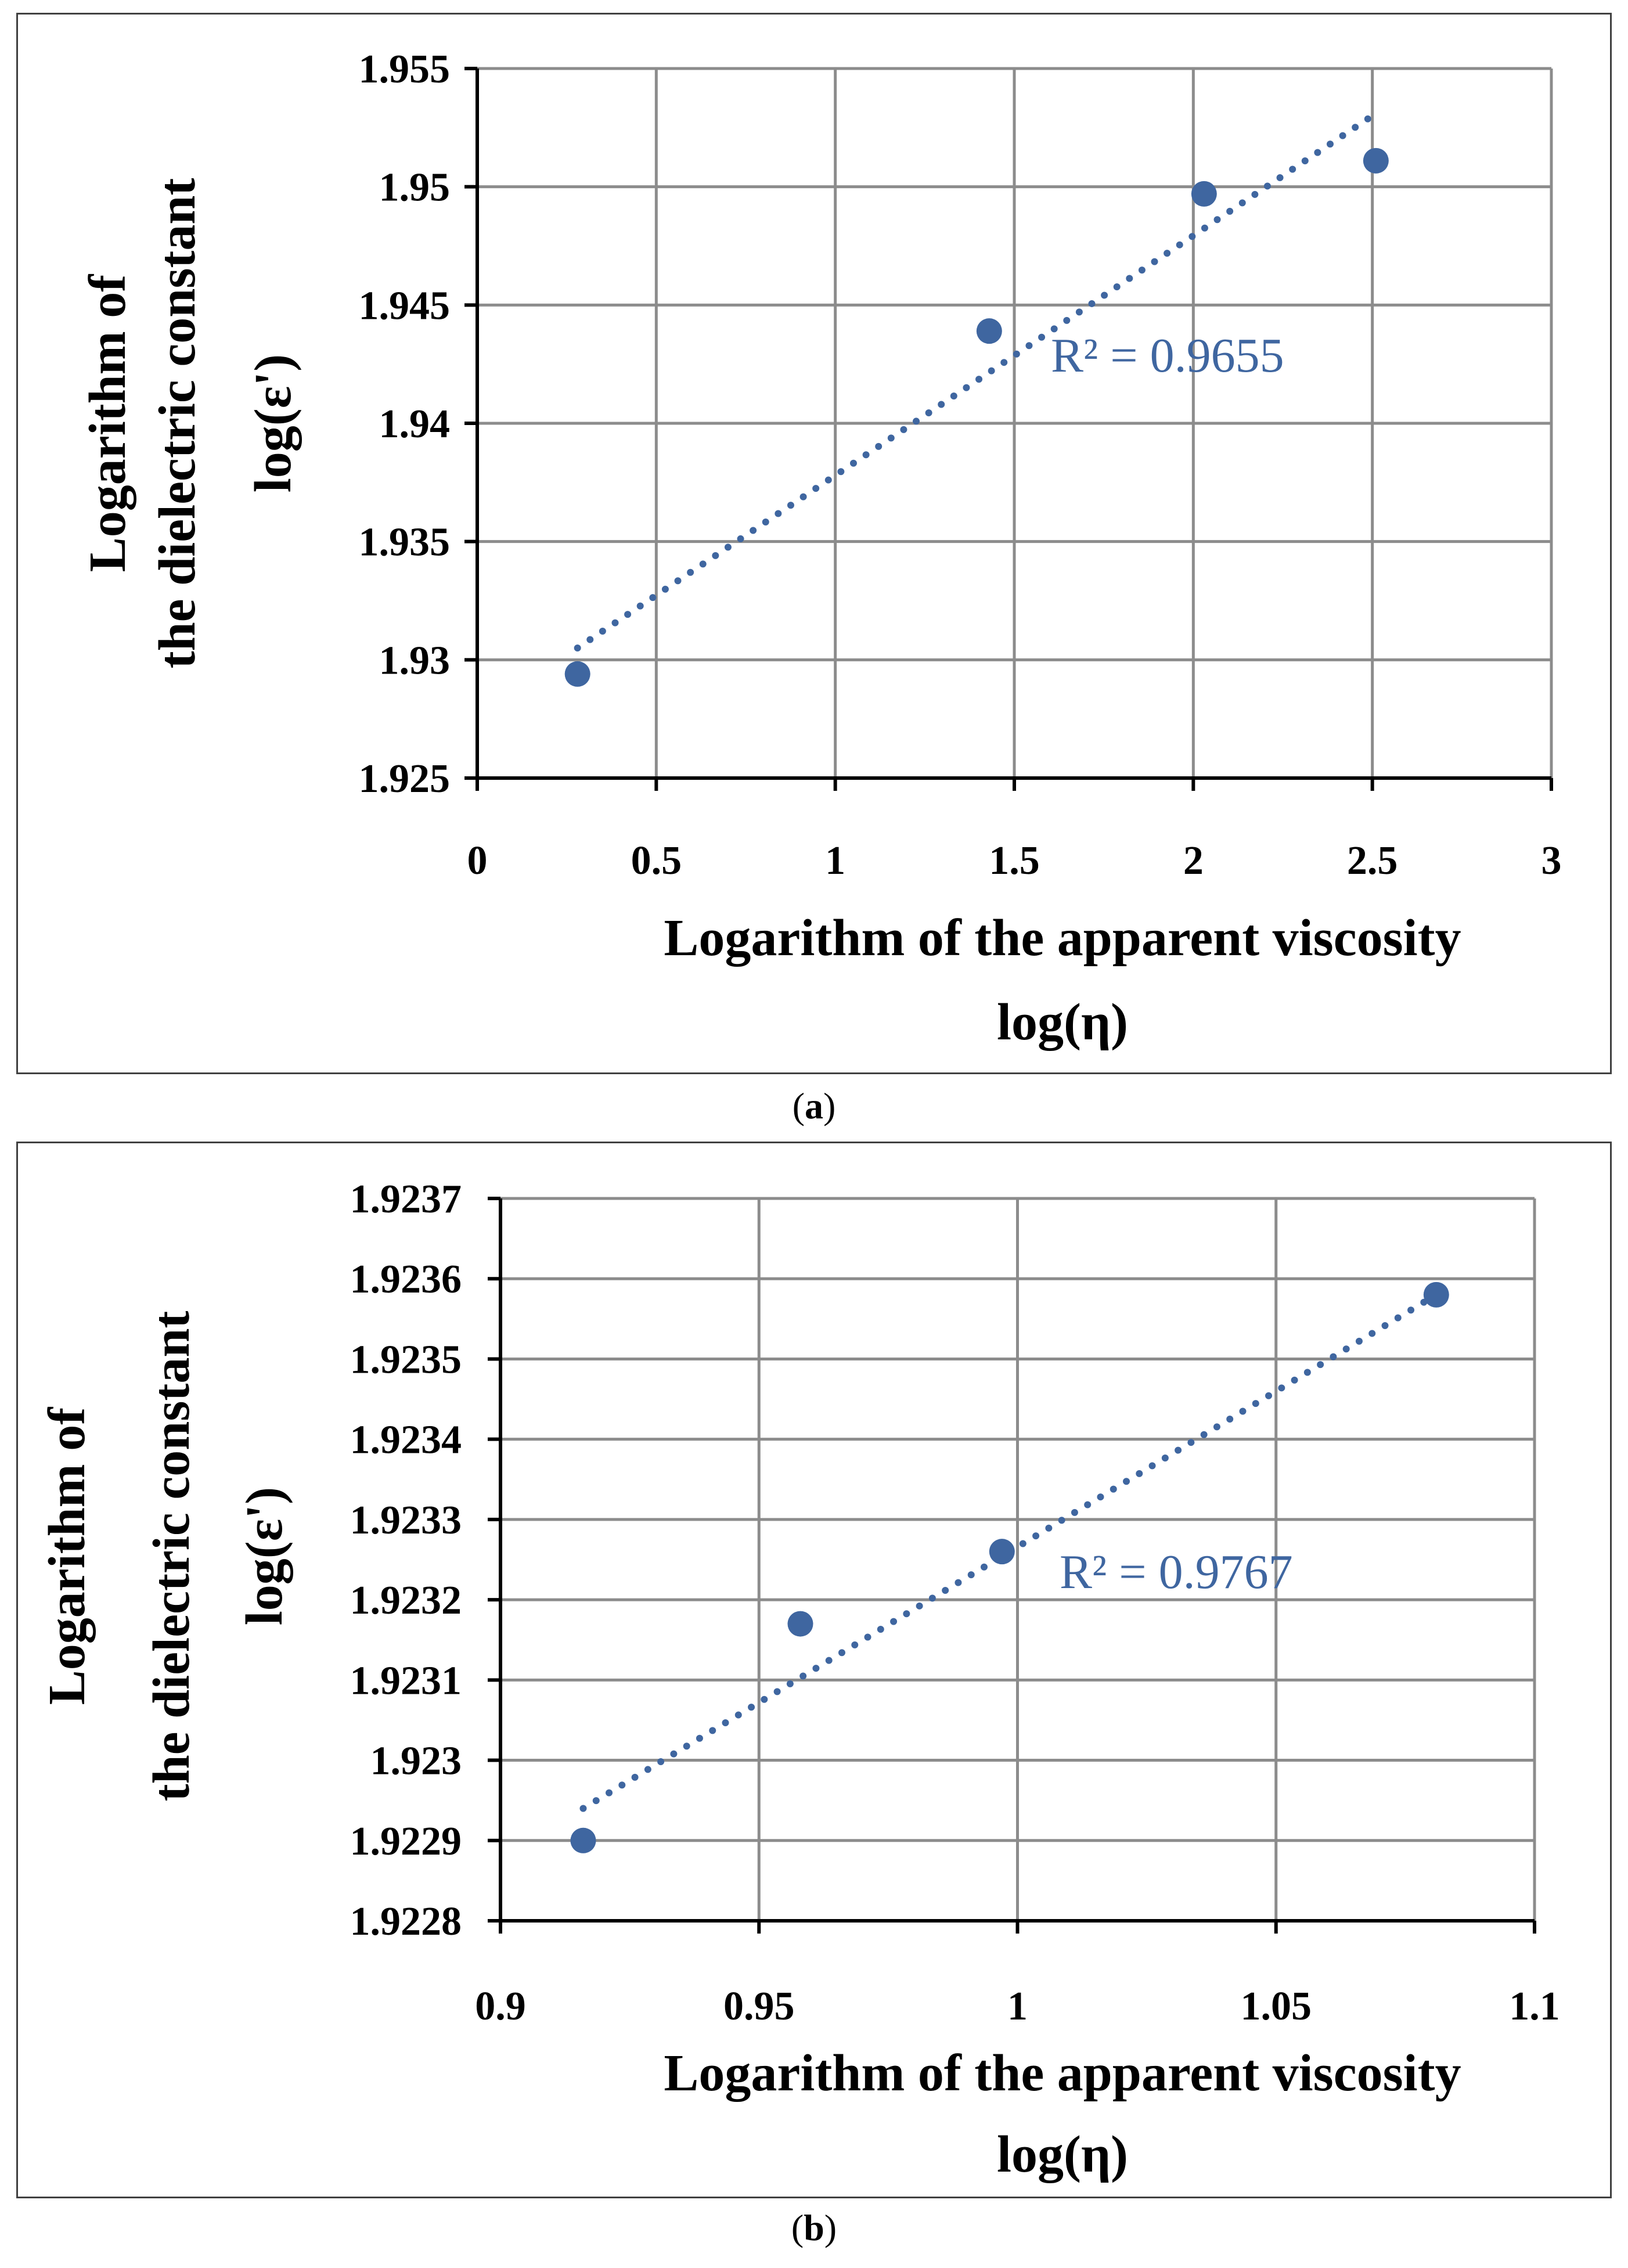 This screenshot has width=1628, height=2268. I want to click on x-tick-label: 1.1, so click(1534, 2007).